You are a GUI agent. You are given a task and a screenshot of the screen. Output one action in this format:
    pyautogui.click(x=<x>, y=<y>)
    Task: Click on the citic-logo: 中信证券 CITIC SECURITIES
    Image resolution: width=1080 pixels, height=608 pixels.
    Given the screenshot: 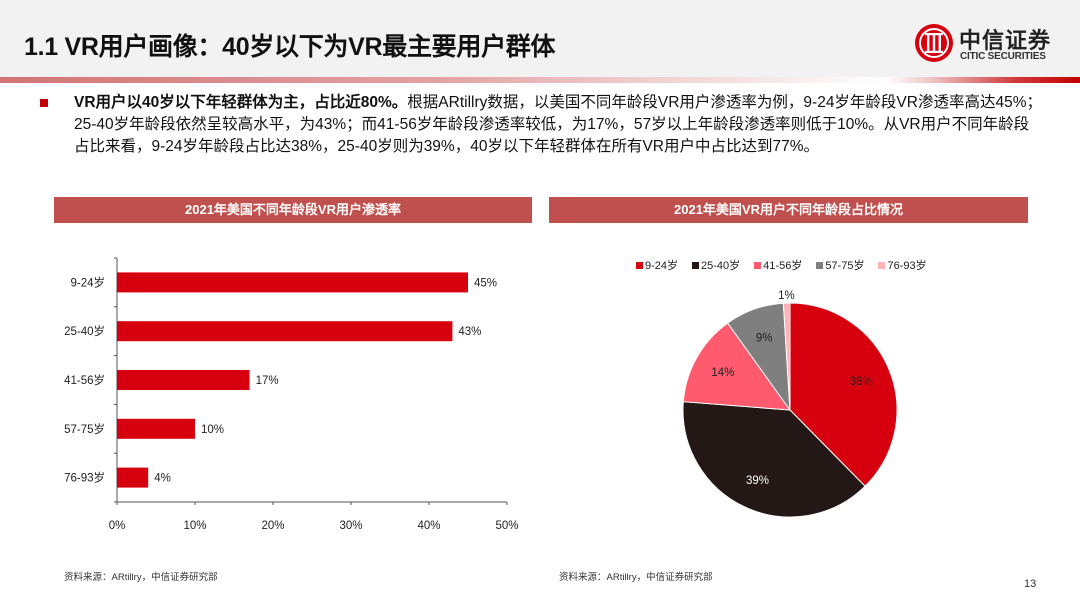 What is the action you would take?
    pyautogui.click(x=990, y=44)
    